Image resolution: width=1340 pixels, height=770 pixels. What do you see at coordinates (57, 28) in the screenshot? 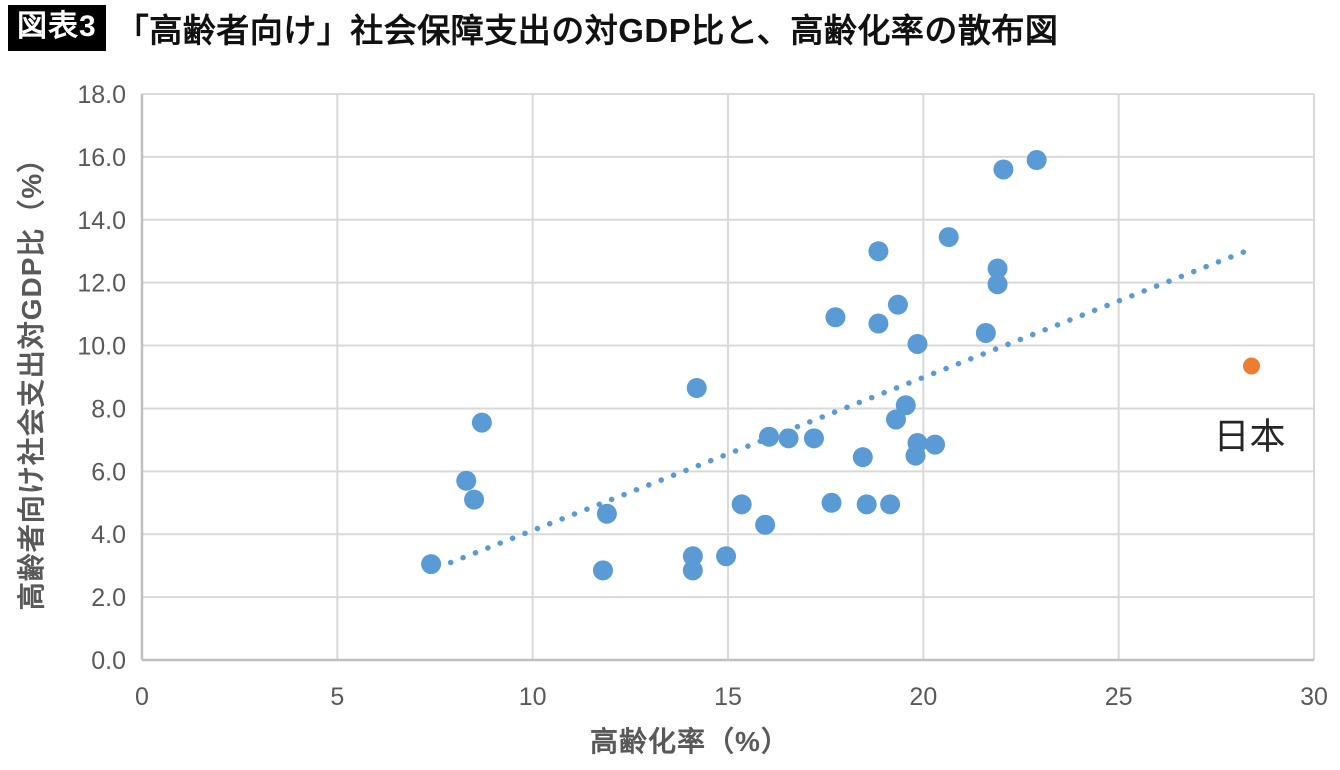
I see `figure-number-badge: 図表3` at bounding box center [57, 28].